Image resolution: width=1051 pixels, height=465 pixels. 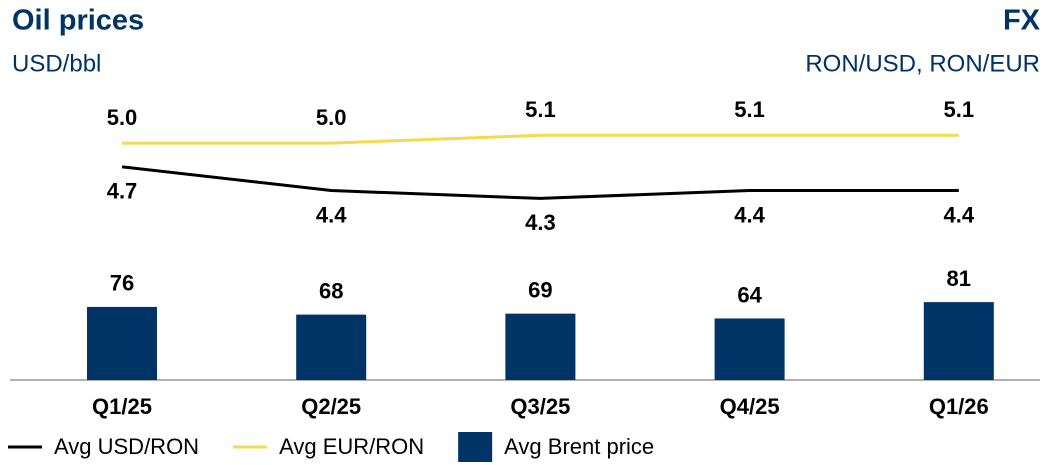 What do you see at coordinates (56, 63) in the screenshot?
I see `chart-subtitle: USD/bbl` at bounding box center [56, 63].